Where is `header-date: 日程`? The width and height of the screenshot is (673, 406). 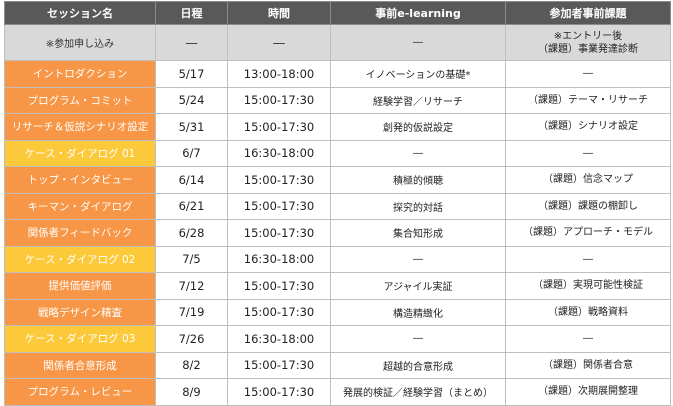 header-date: 日程 is located at coordinates (191, 13).